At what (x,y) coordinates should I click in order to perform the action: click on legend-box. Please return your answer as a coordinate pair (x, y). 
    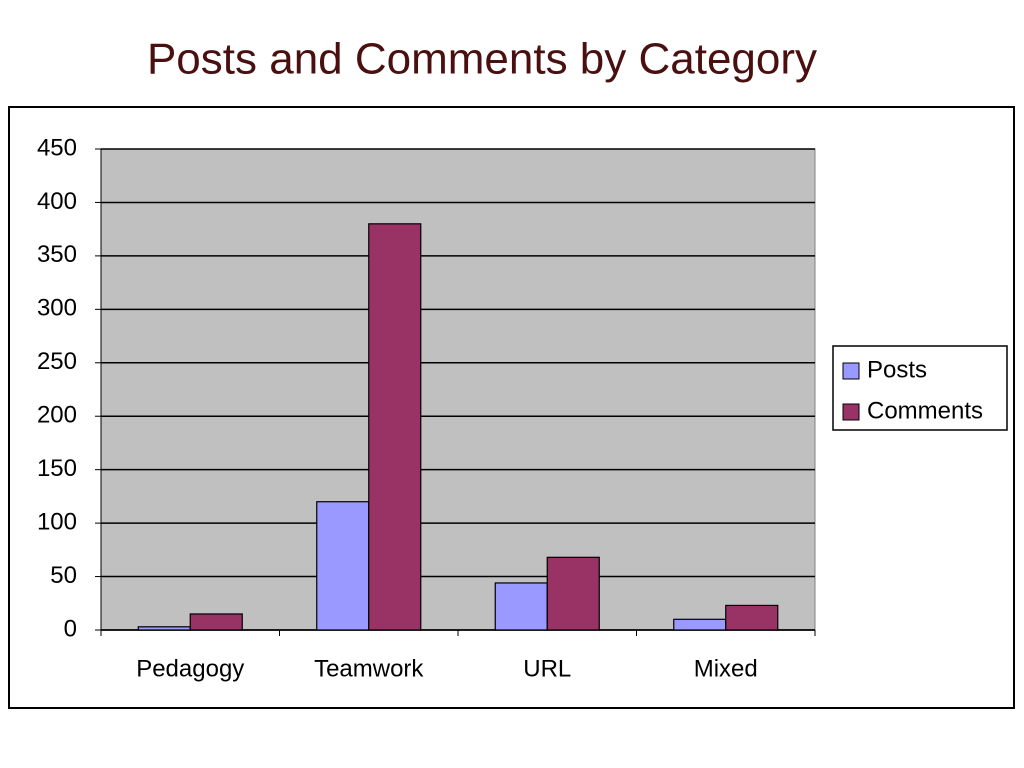
    Looking at the image, I should click on (920, 388).